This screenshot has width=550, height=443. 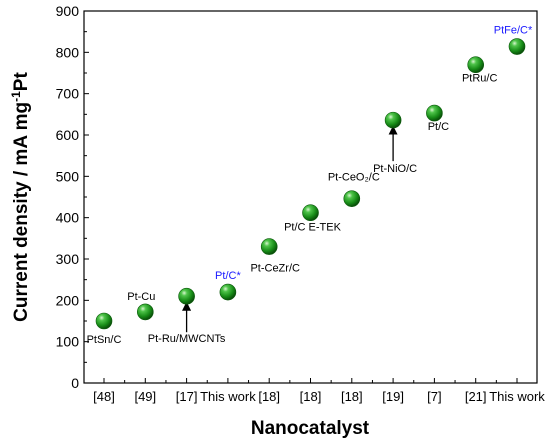 I want to click on y-tick-label: 200, so click(x=68, y=300).